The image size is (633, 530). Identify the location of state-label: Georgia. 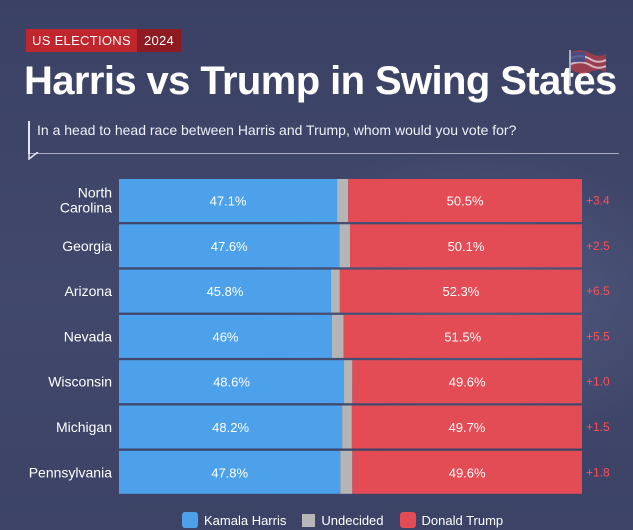
(87, 246).